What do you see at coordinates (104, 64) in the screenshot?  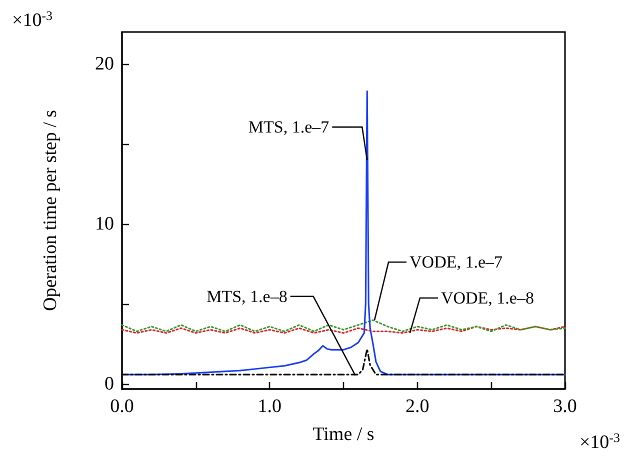 I see `y-tick-label: 20` at bounding box center [104, 64].